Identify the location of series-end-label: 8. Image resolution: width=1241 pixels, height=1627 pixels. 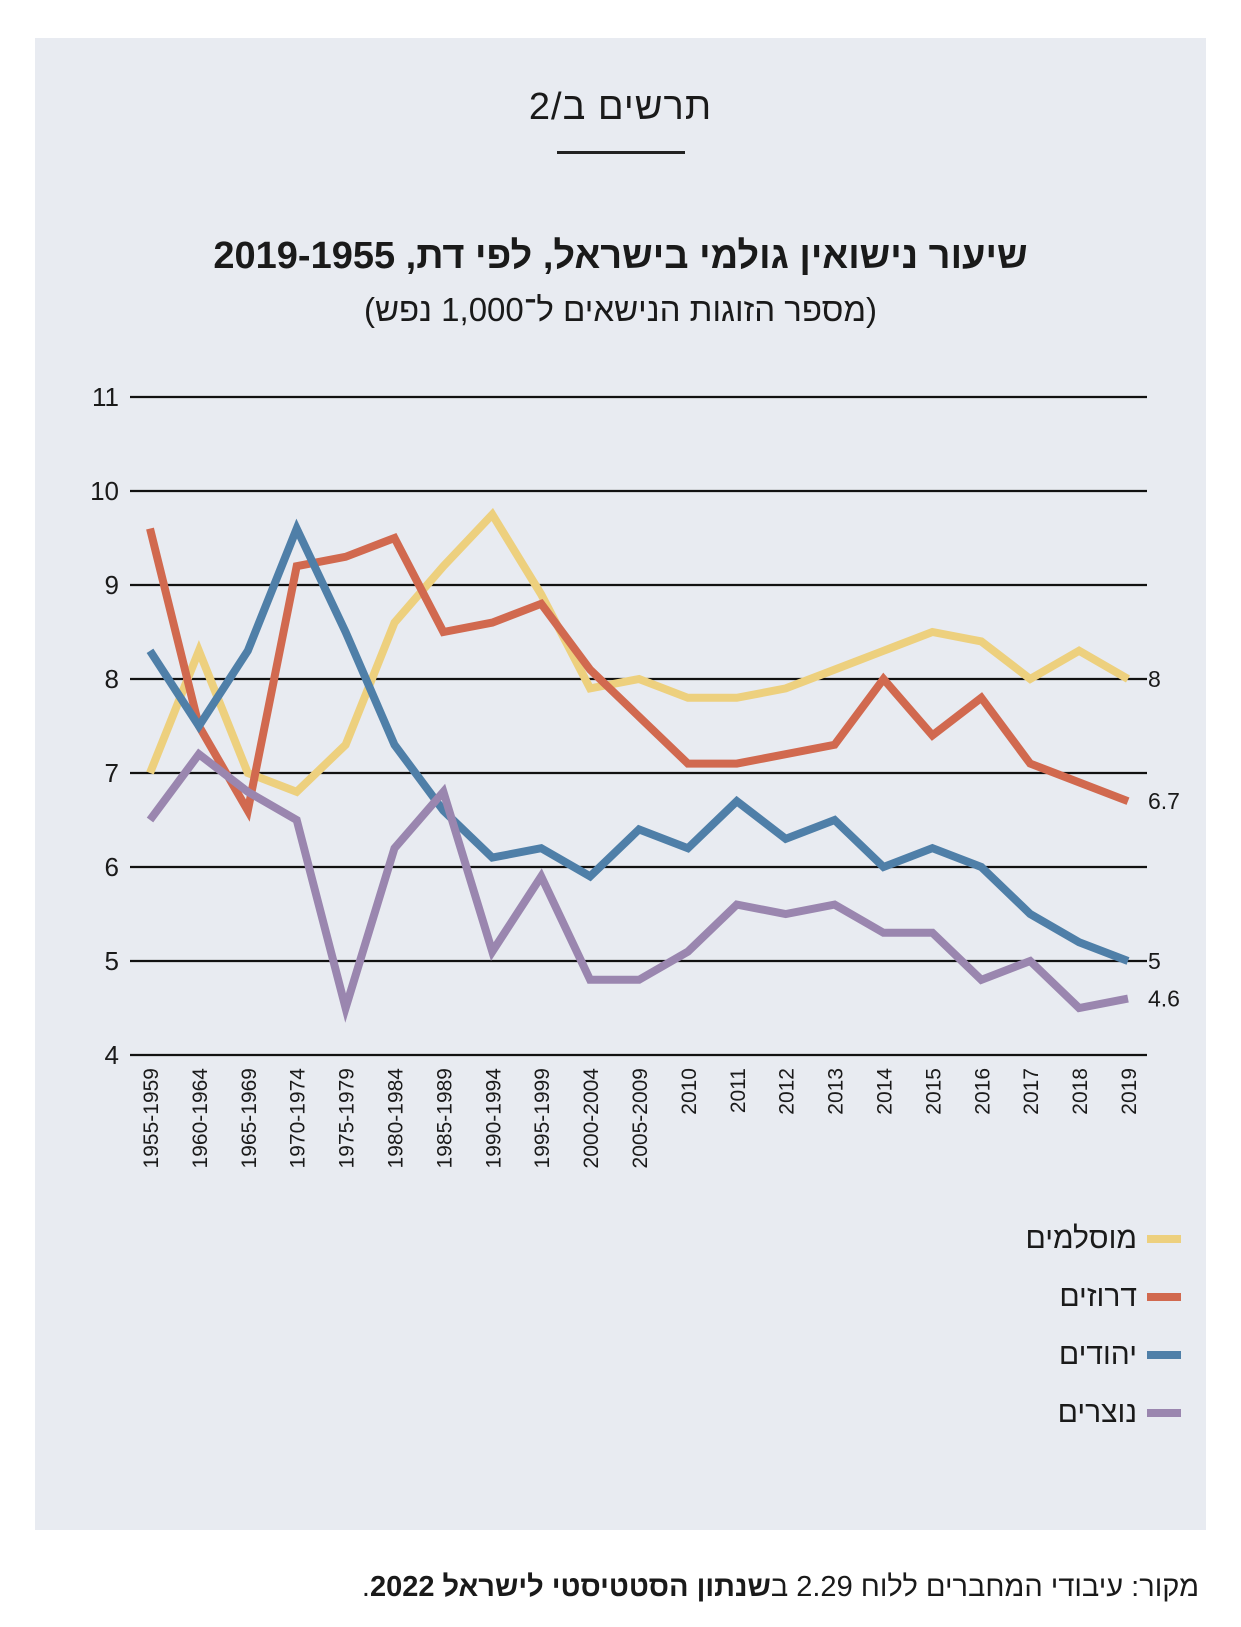
(1154, 679).